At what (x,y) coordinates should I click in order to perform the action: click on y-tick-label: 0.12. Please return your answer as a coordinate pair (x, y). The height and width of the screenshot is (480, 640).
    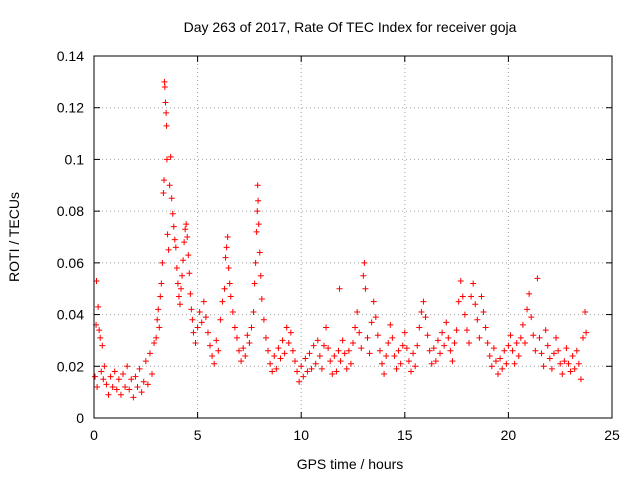
    Looking at the image, I should click on (70, 108).